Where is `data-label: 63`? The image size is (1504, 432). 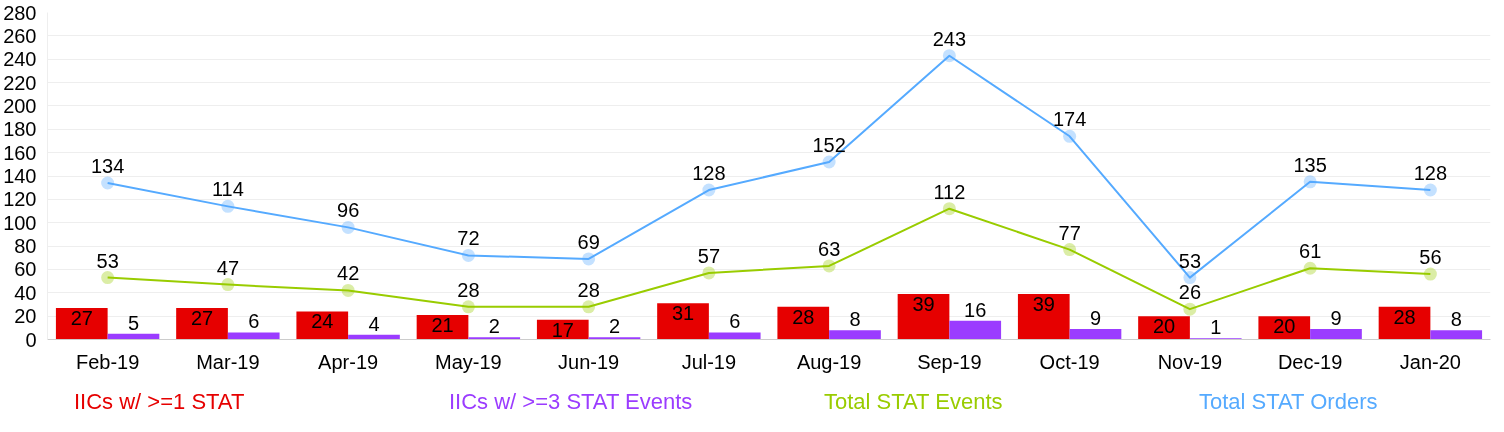
data-label: 63 is located at coordinates (829, 248).